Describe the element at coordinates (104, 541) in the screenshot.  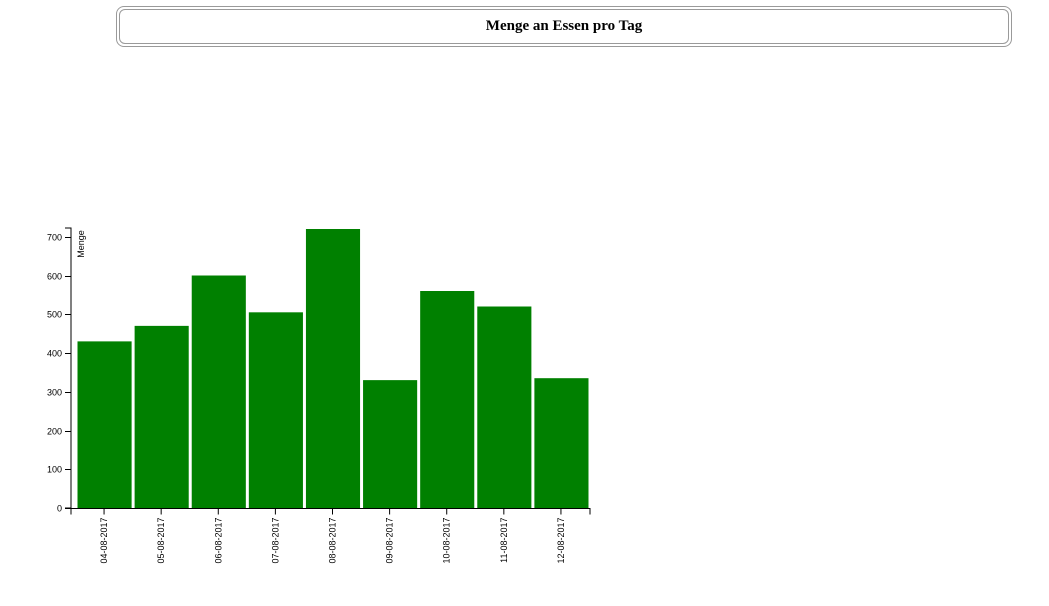
I see `x-tick-label: 04-08-2017` at that location.